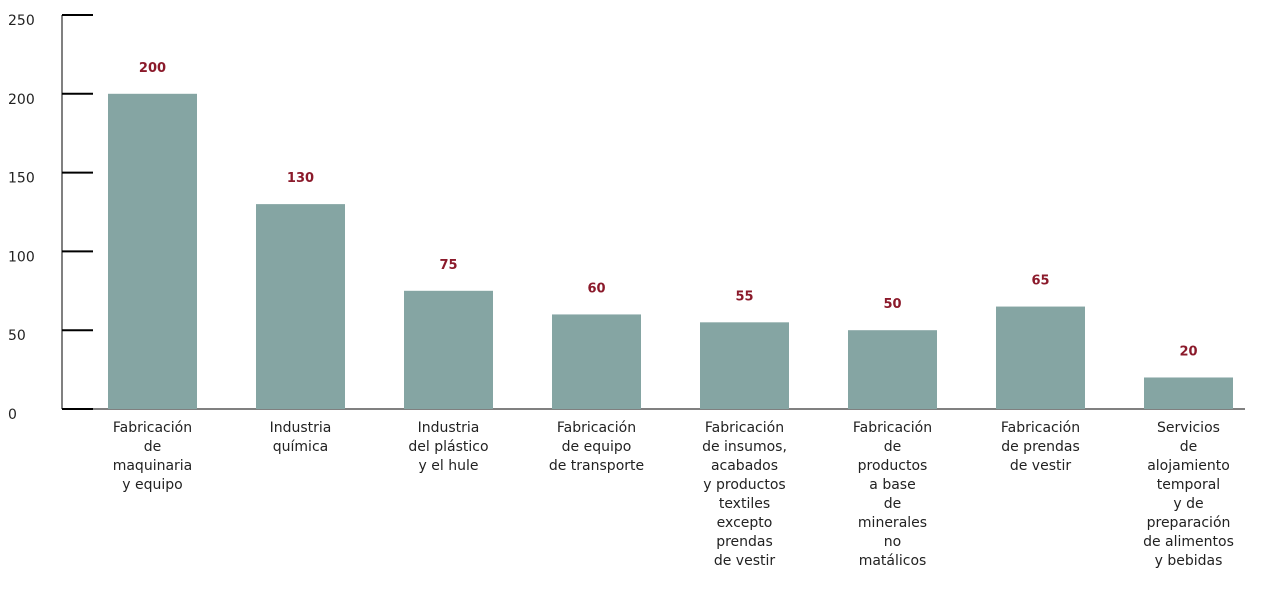 The image size is (1265, 592). Describe the element at coordinates (1188, 485) in the screenshot. I see `x-tick-label-line: temporal` at that location.